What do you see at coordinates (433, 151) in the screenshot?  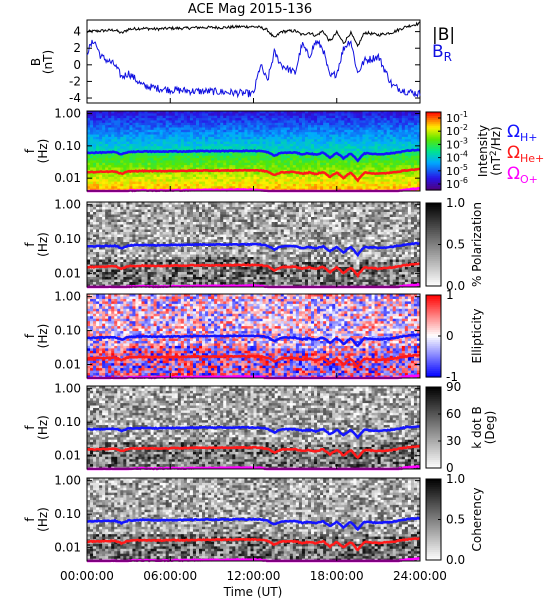 I see `colorbar-spectrogram` at bounding box center [433, 151].